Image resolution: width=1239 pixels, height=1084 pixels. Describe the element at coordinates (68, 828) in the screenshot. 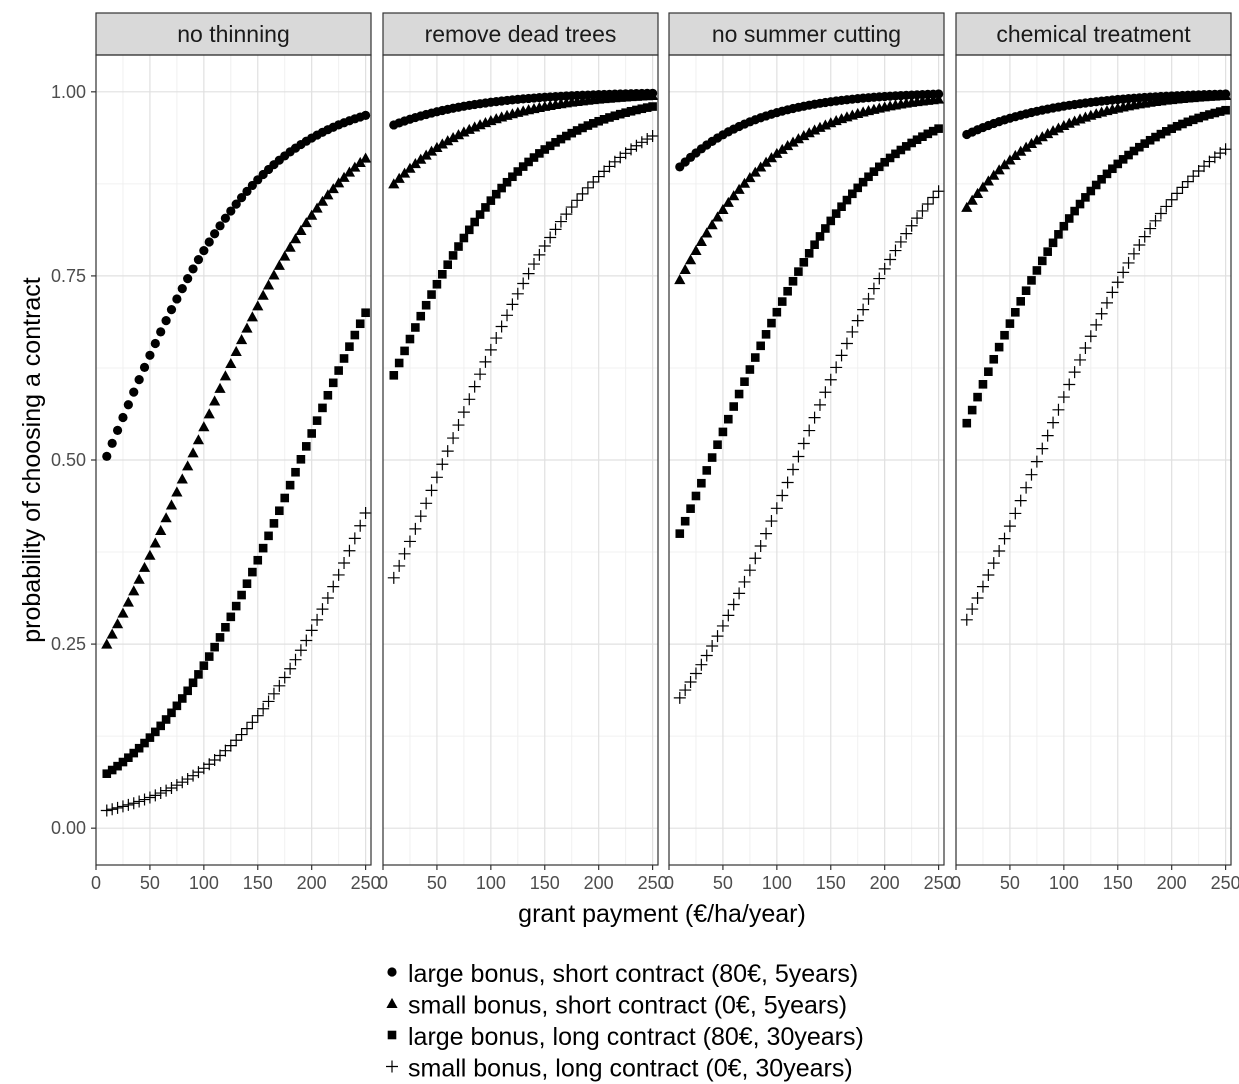

I see `y-tick-label: 0.00` at that location.